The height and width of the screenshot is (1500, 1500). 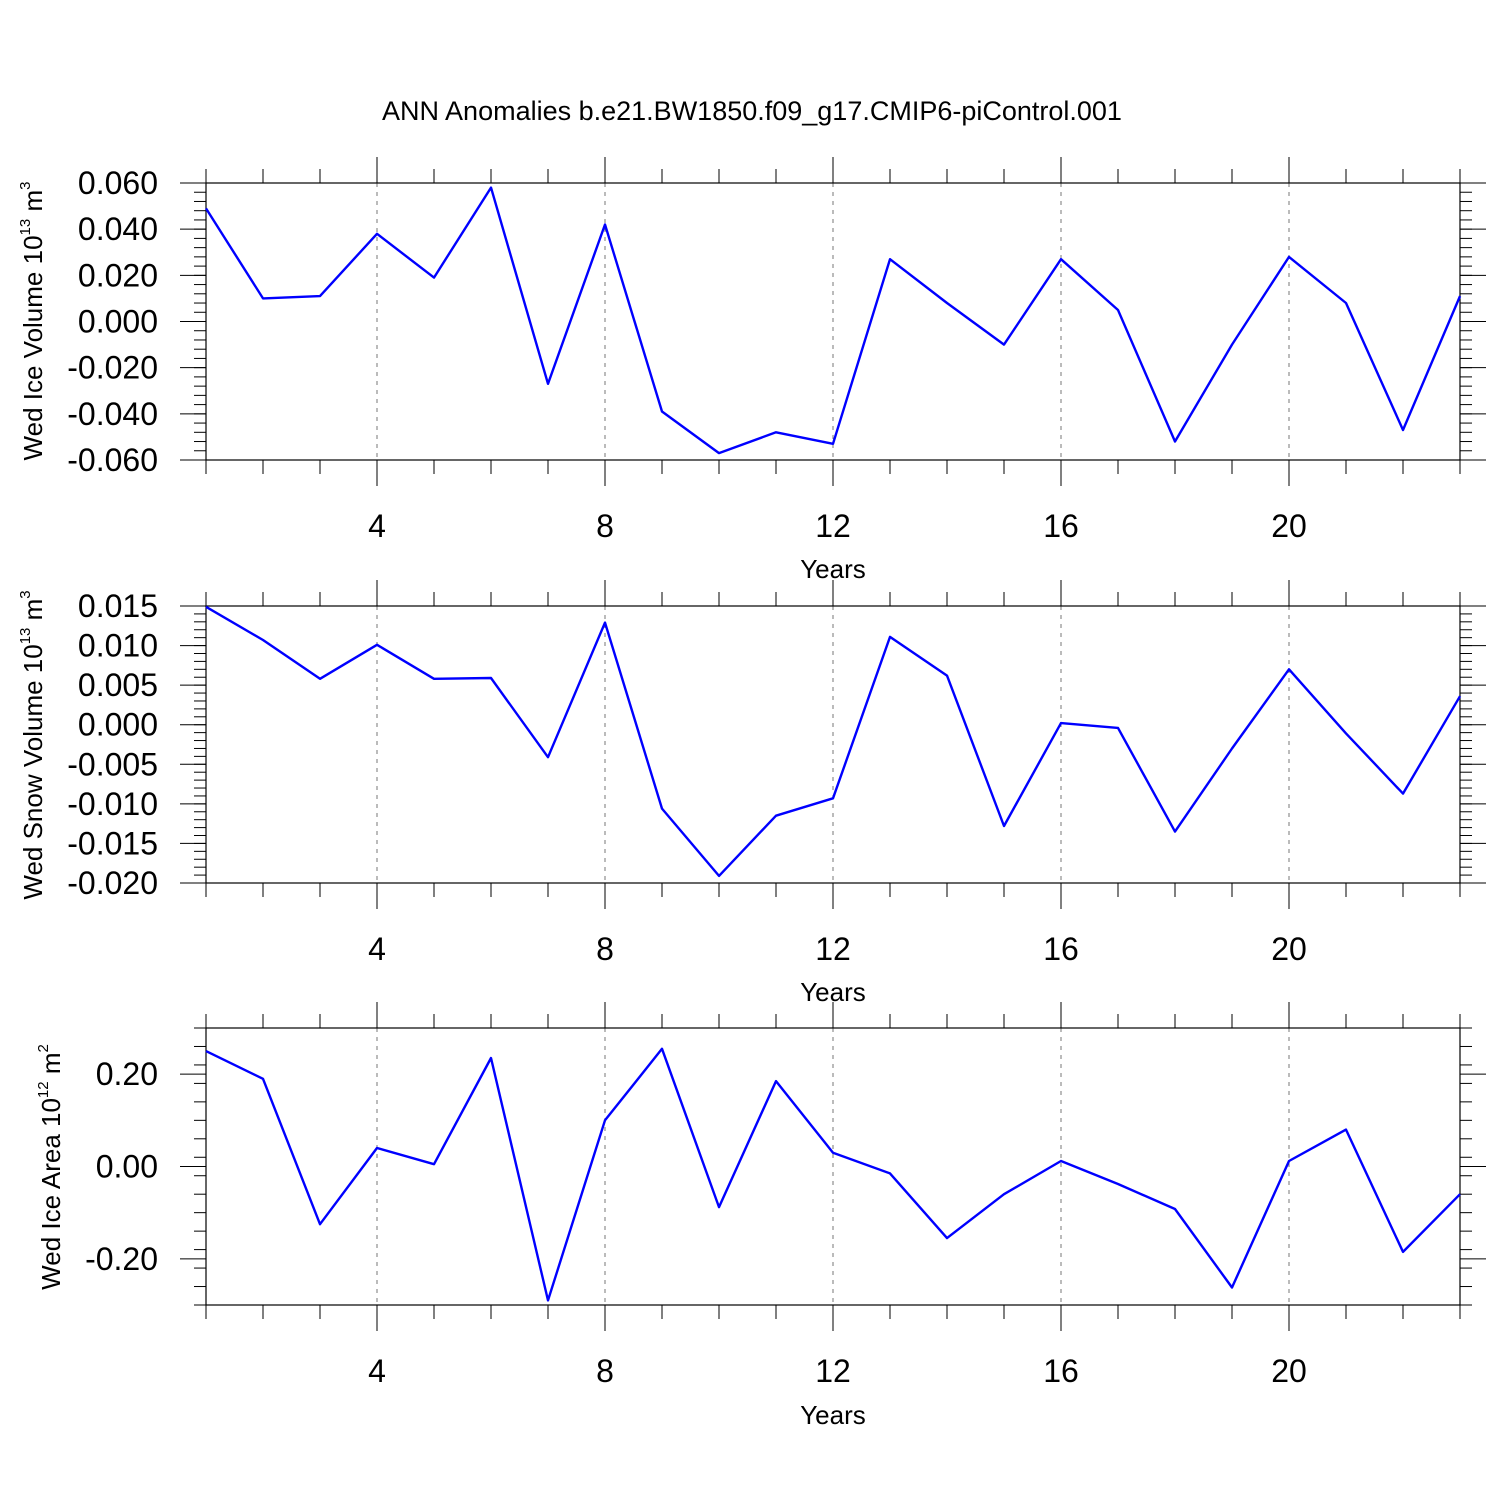 I want to click on y-tick-label: 0.040, so click(x=118, y=229).